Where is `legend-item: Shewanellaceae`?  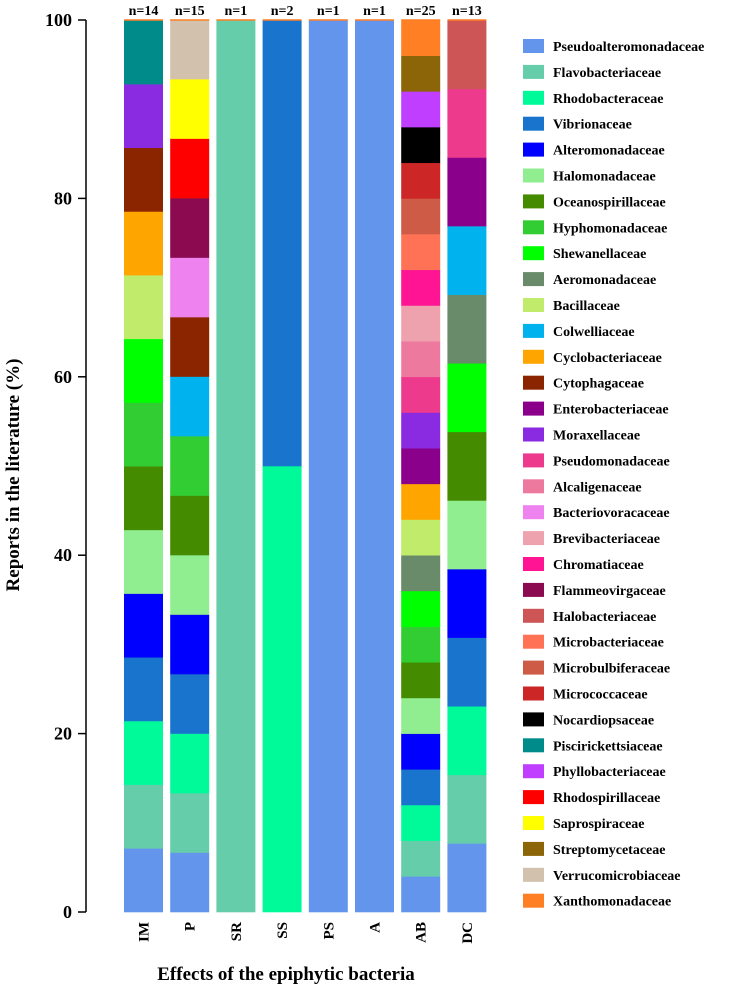 legend-item: Shewanellaceae is located at coordinates (584, 254).